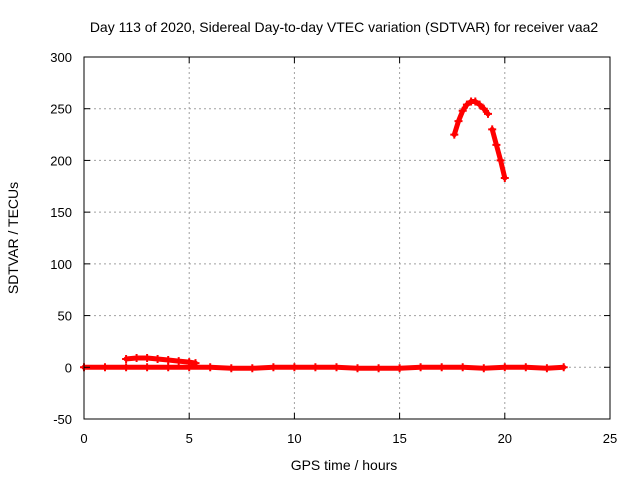  I want to click on y-axis-label: SDTVAR / TECUs, so click(13, 238).